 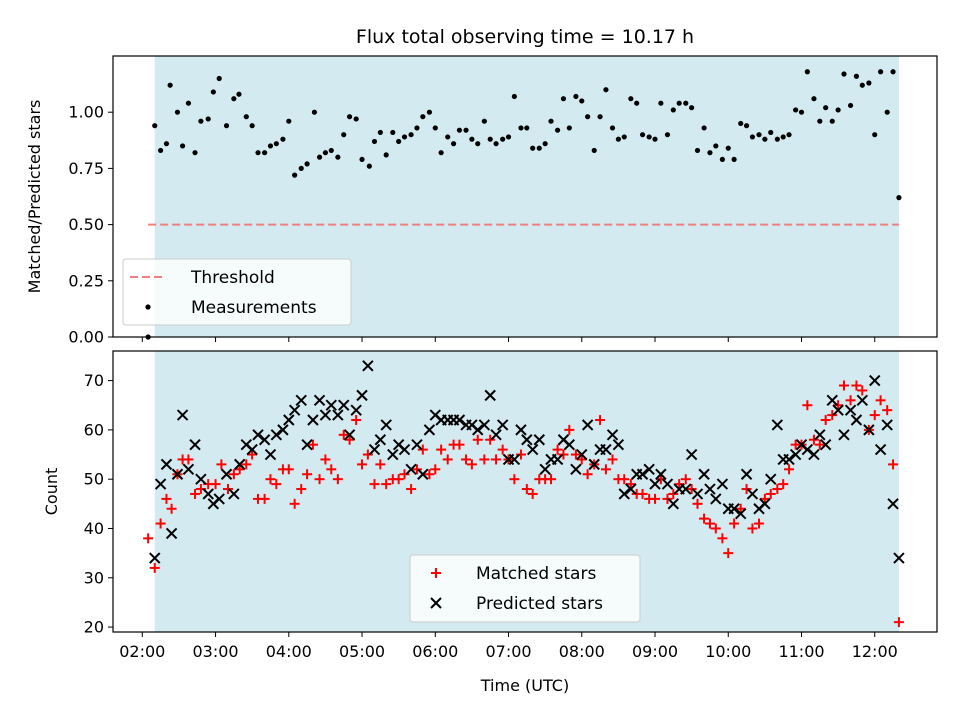 I want to click on time-x-tick-label: 02:00, so click(x=142, y=651).